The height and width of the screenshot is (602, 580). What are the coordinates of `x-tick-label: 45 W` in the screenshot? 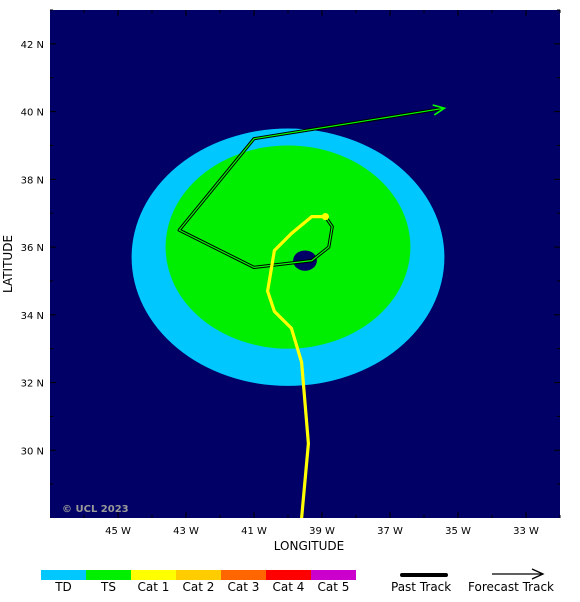 It's located at (118, 531).